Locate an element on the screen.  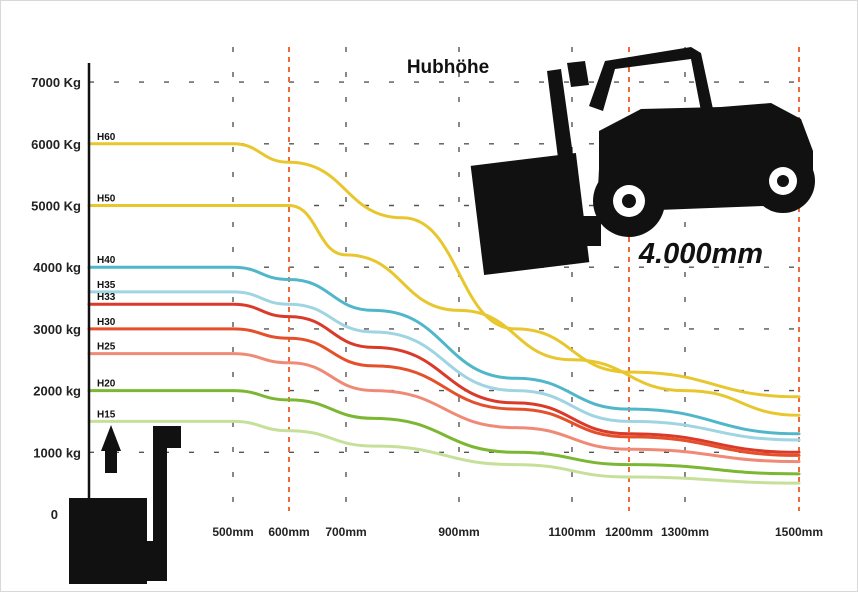
pallet-fork-icon is located at coordinates (125, 505).